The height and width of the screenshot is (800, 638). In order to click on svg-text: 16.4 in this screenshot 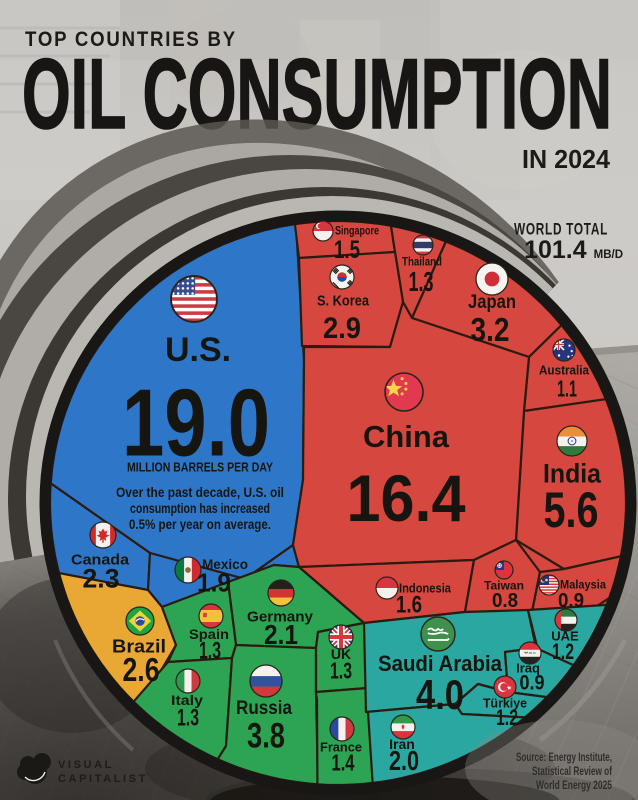, I will do `click(406, 498)`.